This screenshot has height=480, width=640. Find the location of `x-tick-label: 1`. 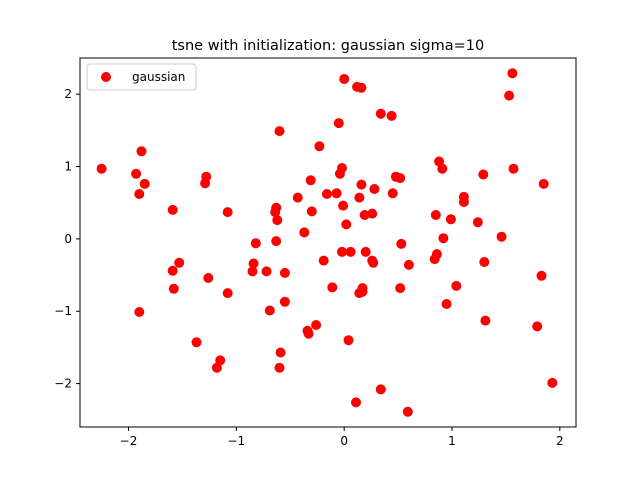

x-tick-label: 1 is located at coordinates (452, 441).